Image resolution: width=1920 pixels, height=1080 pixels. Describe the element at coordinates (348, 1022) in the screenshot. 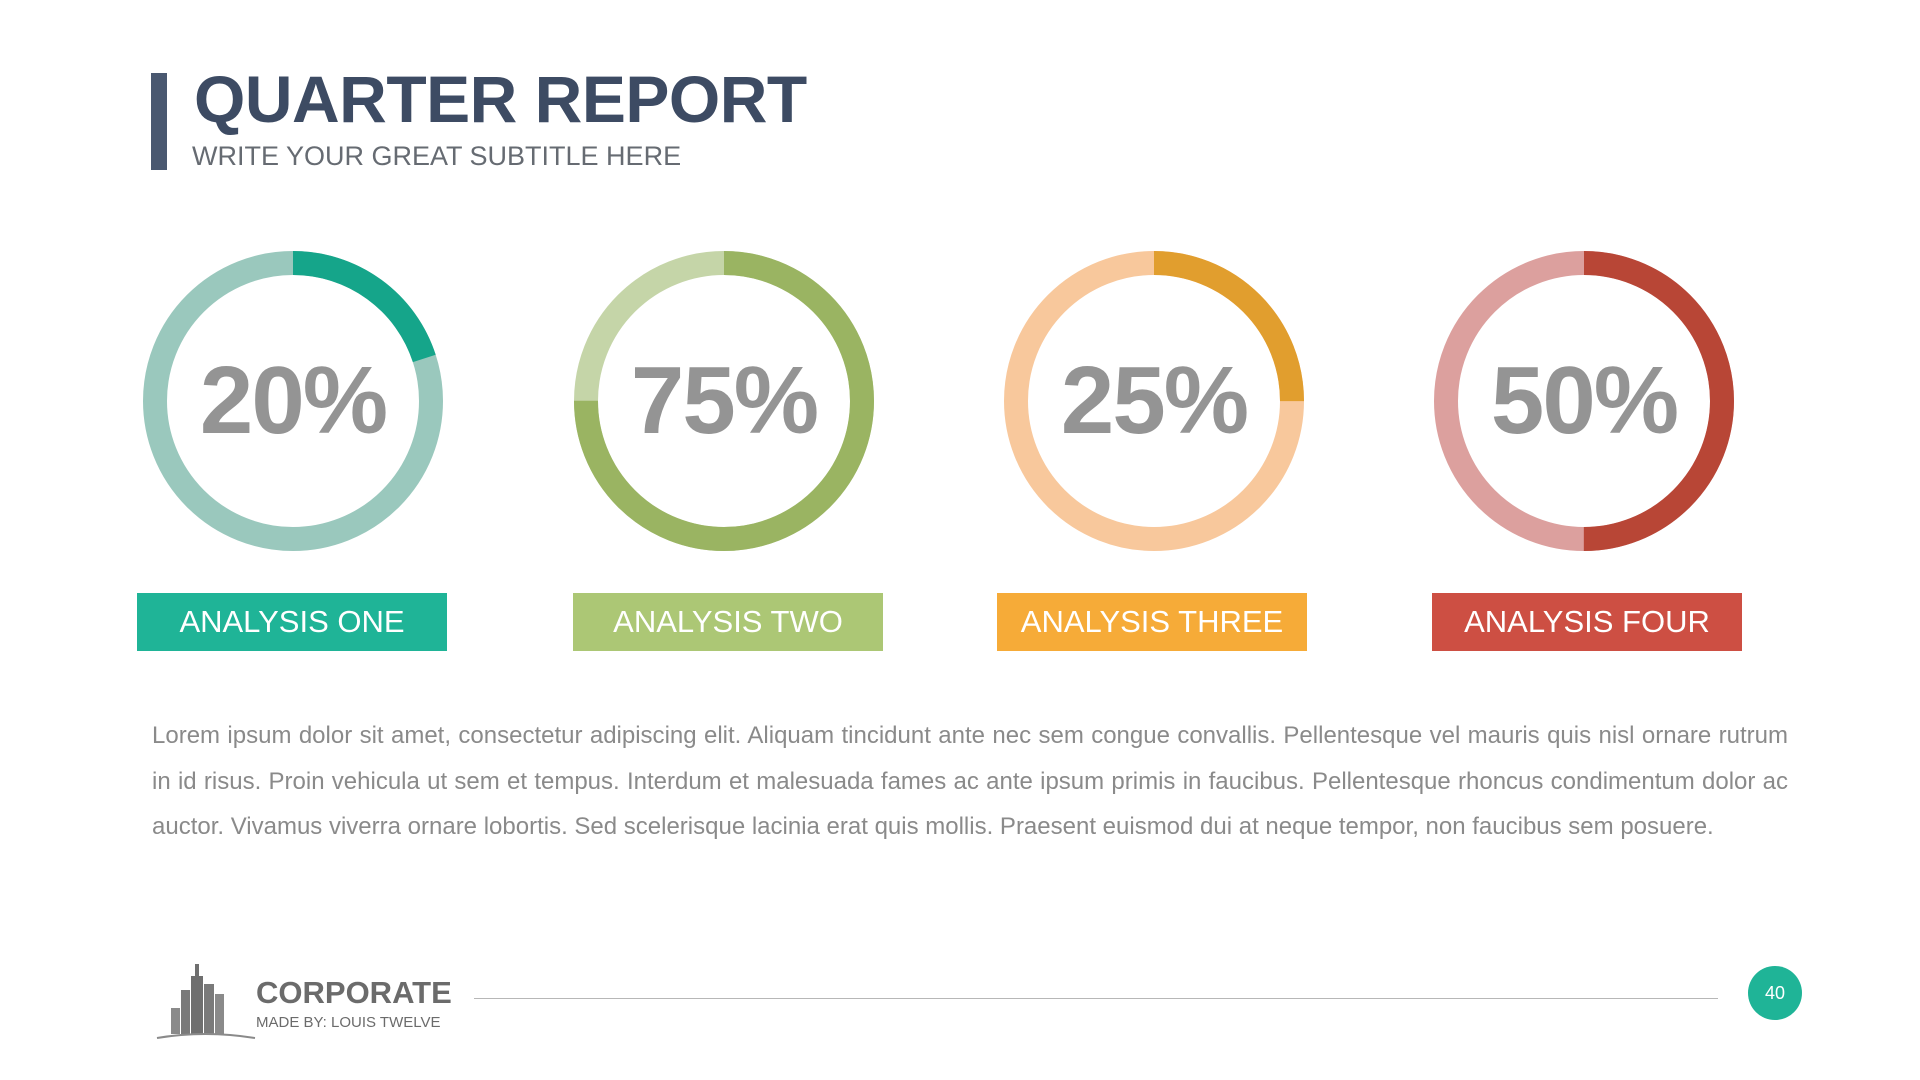

I see `brand-credit: MADE BY: LOUIS TWELVE` at that location.